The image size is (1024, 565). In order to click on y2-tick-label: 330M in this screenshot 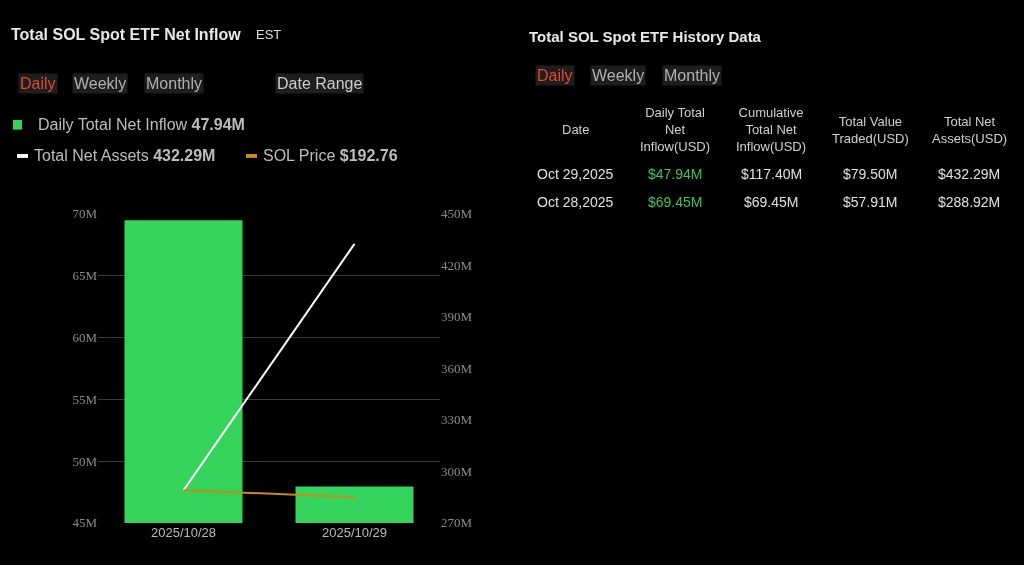, I will do `click(457, 420)`.